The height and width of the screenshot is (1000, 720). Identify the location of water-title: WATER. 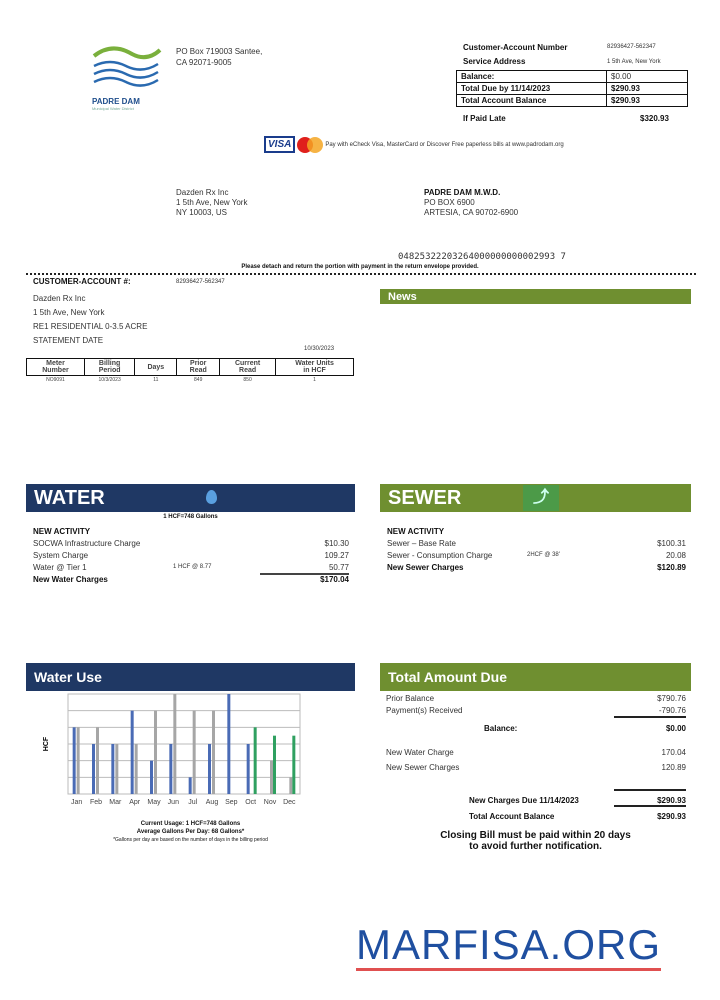
(69, 497).